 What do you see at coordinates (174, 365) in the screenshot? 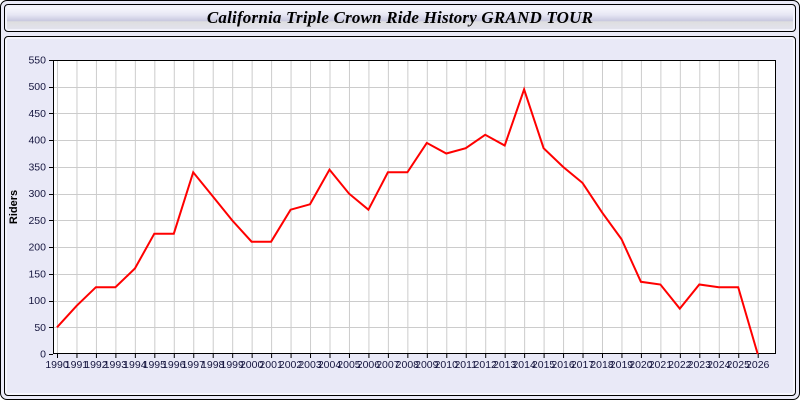
I see `svg-text: 1996` at bounding box center [174, 365].